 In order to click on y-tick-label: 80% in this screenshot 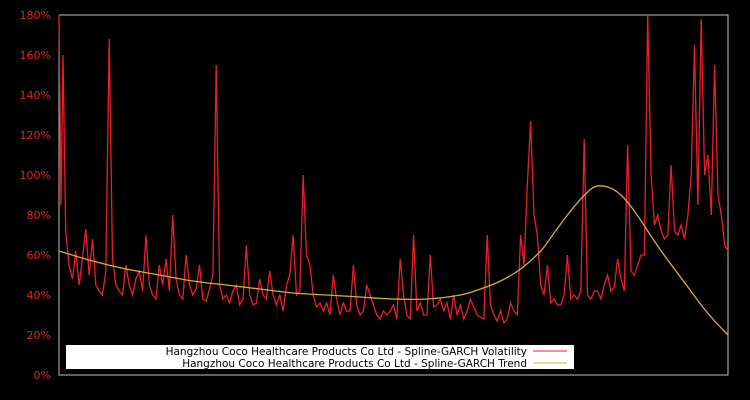, I will do `click(39, 215)`.